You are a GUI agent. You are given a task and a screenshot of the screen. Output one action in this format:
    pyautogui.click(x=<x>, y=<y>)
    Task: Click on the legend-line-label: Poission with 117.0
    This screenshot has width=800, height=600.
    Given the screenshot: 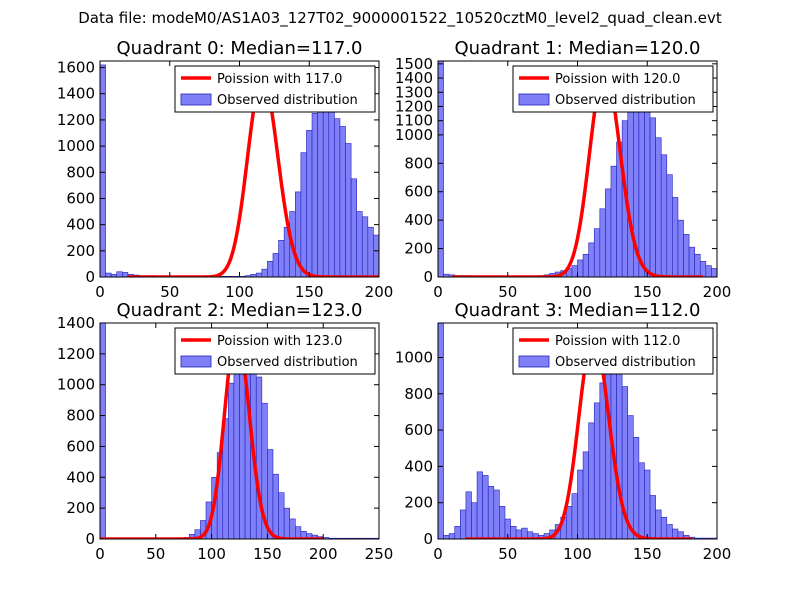 What is the action you would take?
    pyautogui.click(x=279, y=79)
    